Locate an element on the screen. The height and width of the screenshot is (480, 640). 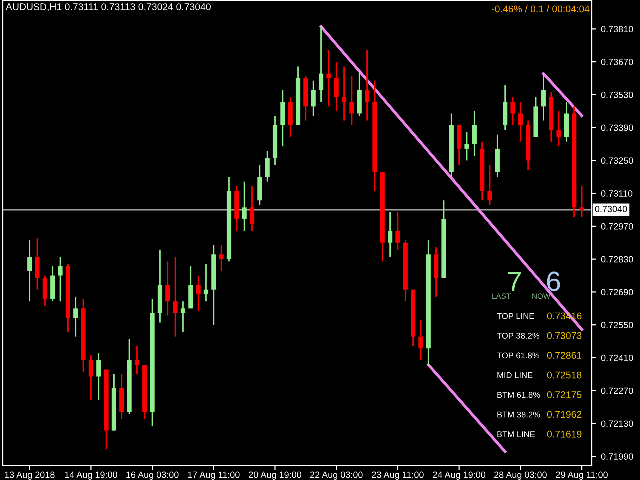
x-tick-label: 28 Aug 03:00 is located at coordinates (520, 476).